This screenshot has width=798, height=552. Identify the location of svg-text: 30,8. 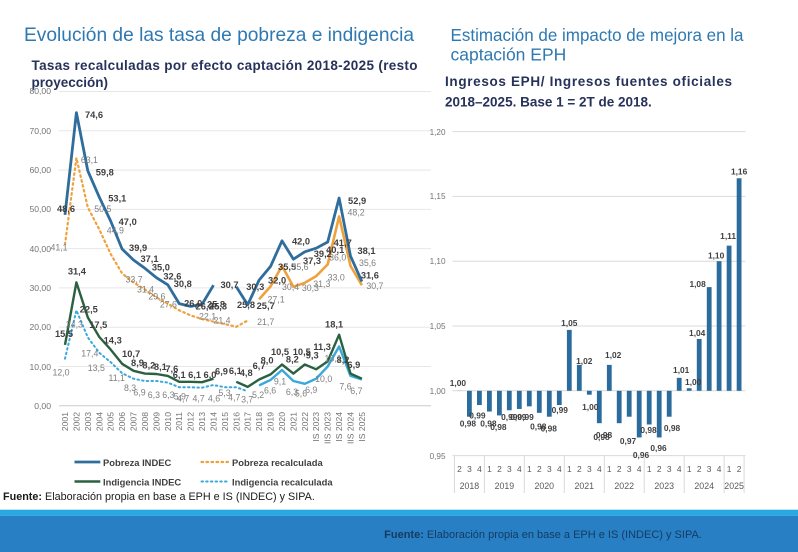
(183, 284).